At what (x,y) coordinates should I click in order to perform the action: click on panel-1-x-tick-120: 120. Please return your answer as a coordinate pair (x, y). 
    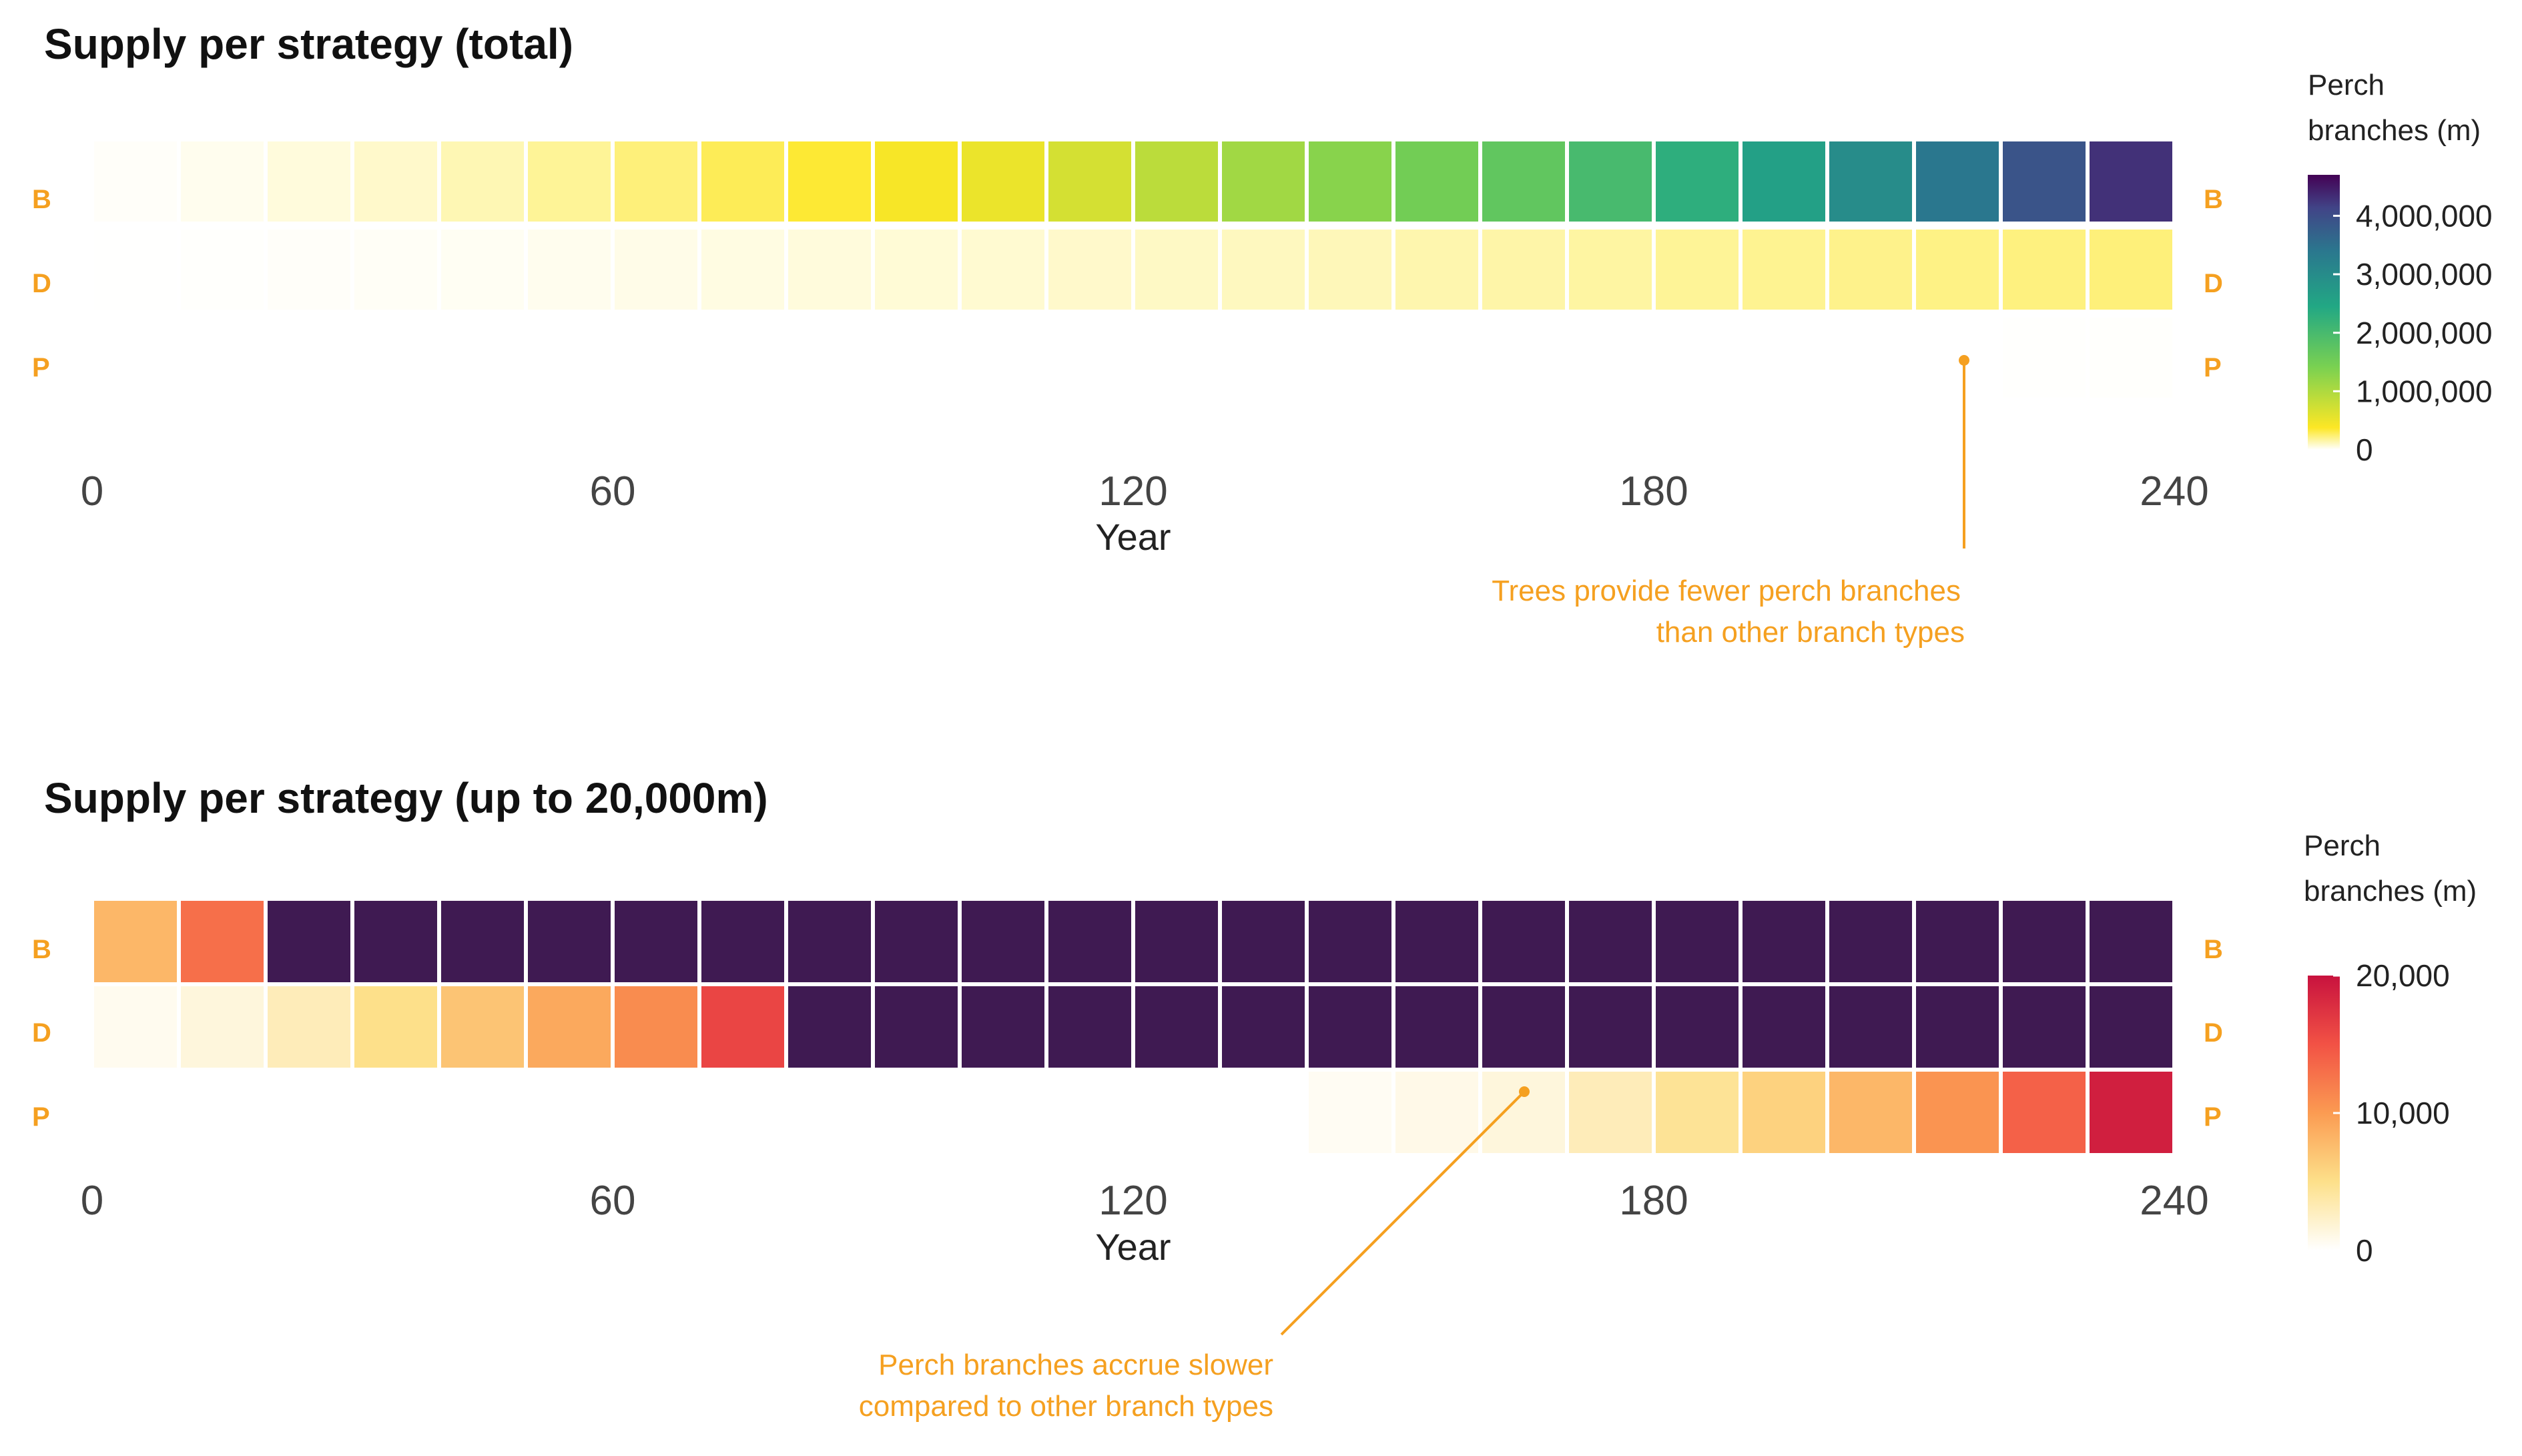
    Looking at the image, I should click on (1132, 491).